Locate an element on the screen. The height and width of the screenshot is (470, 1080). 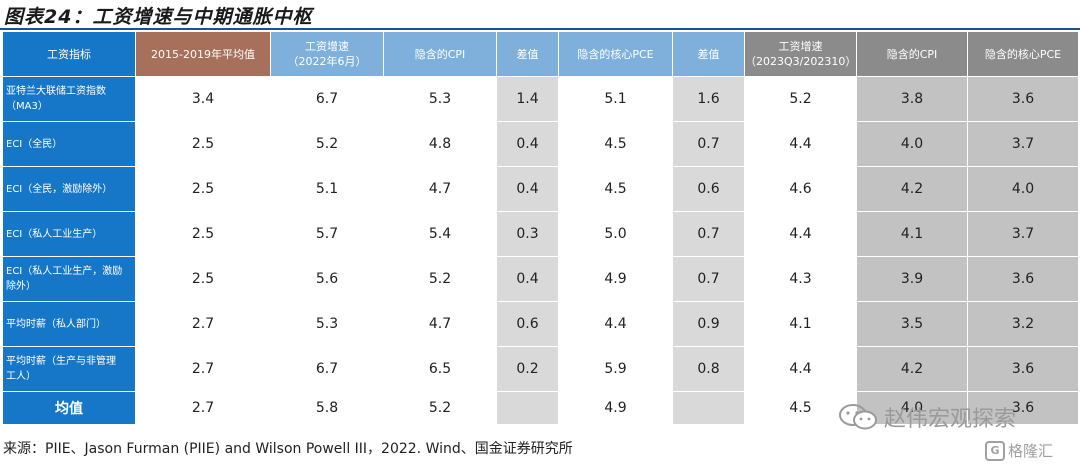
table-cell: 1.4 is located at coordinates (527, 99).